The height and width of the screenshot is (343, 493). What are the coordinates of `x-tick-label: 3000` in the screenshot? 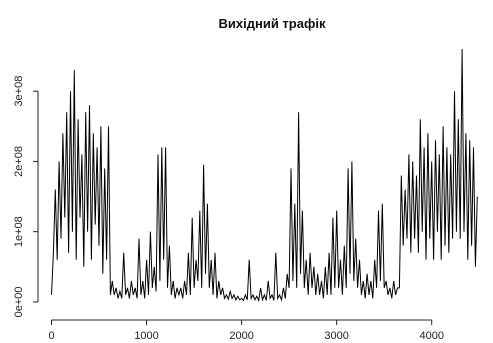 It's located at (336, 336).